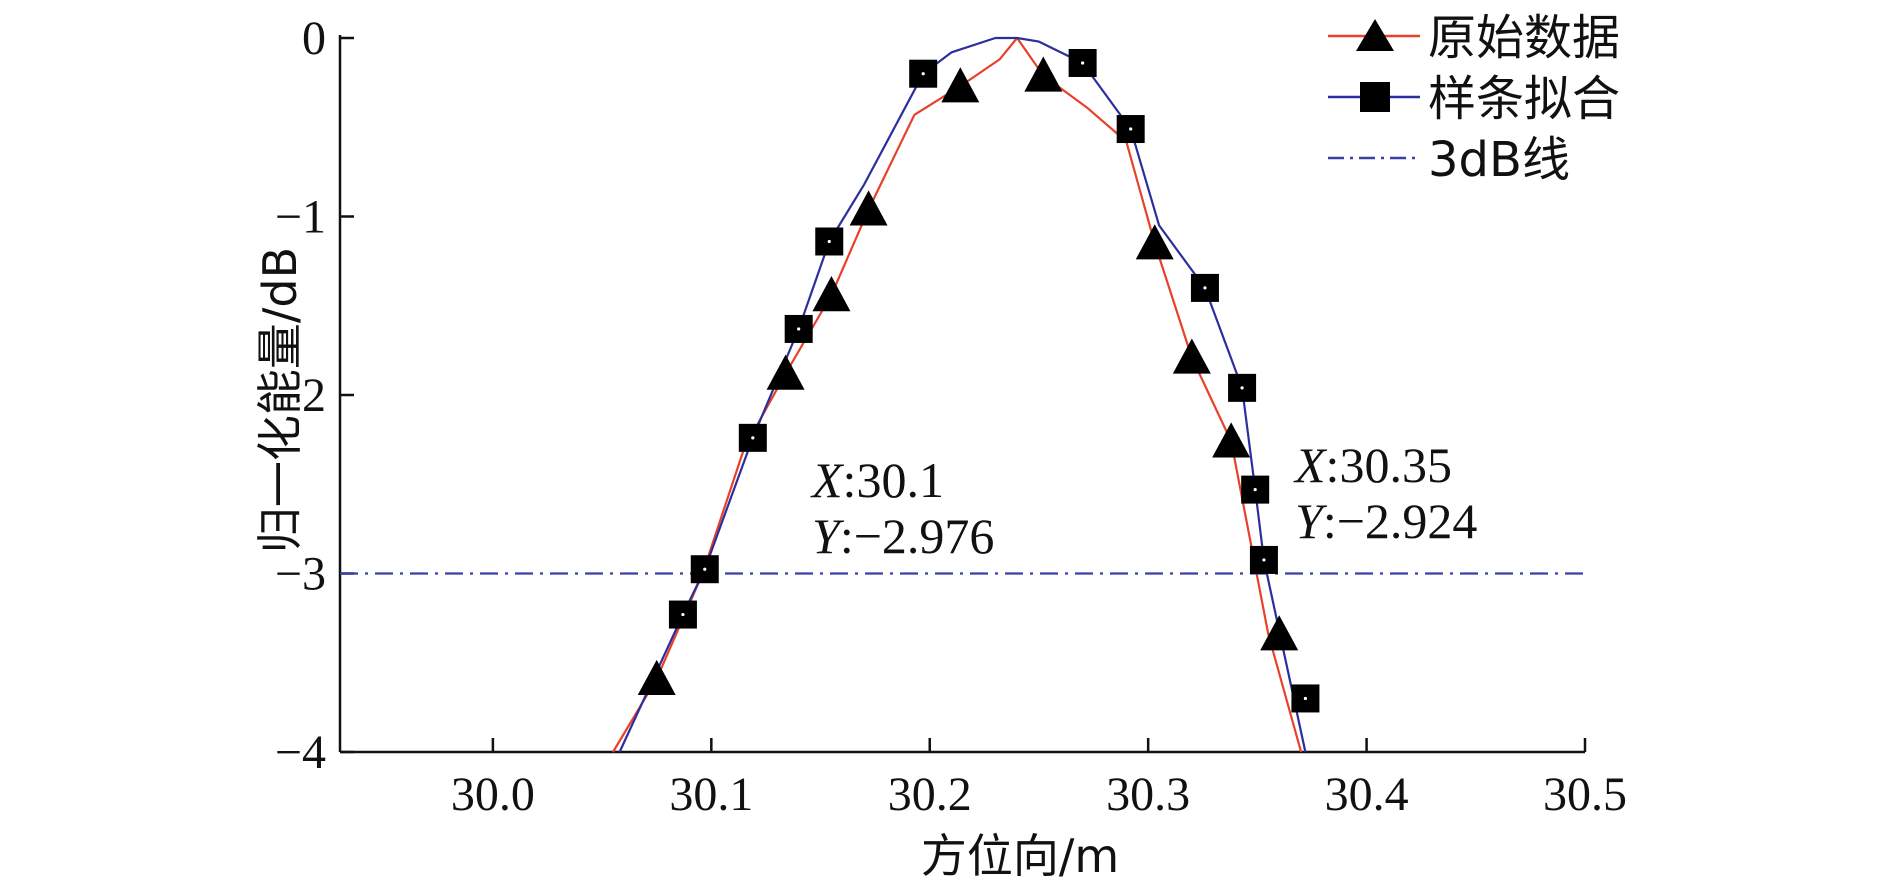 The height and width of the screenshot is (886, 1890). What do you see at coordinates (1020, 856) in the screenshot?
I see `x-axis-label: 方位向/m` at bounding box center [1020, 856].